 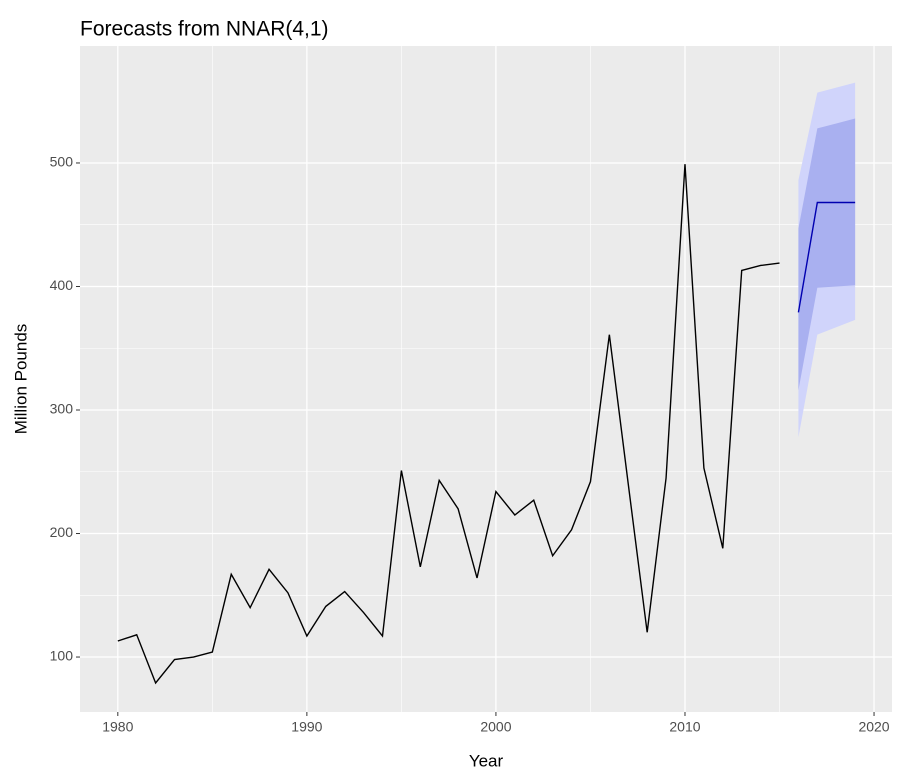 What do you see at coordinates (306, 727) in the screenshot?
I see `x-tick-label: 1990` at bounding box center [306, 727].